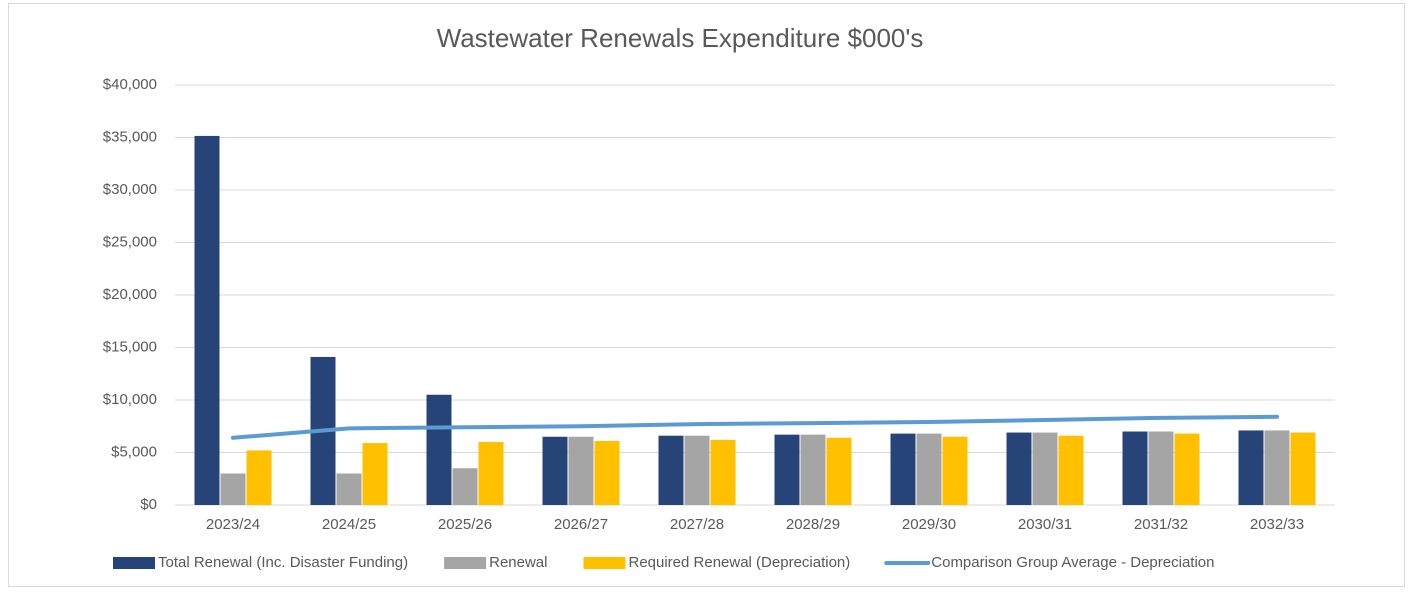 The image size is (1413, 595). What do you see at coordinates (148, 504) in the screenshot?
I see `y-tick-label: $0` at bounding box center [148, 504].